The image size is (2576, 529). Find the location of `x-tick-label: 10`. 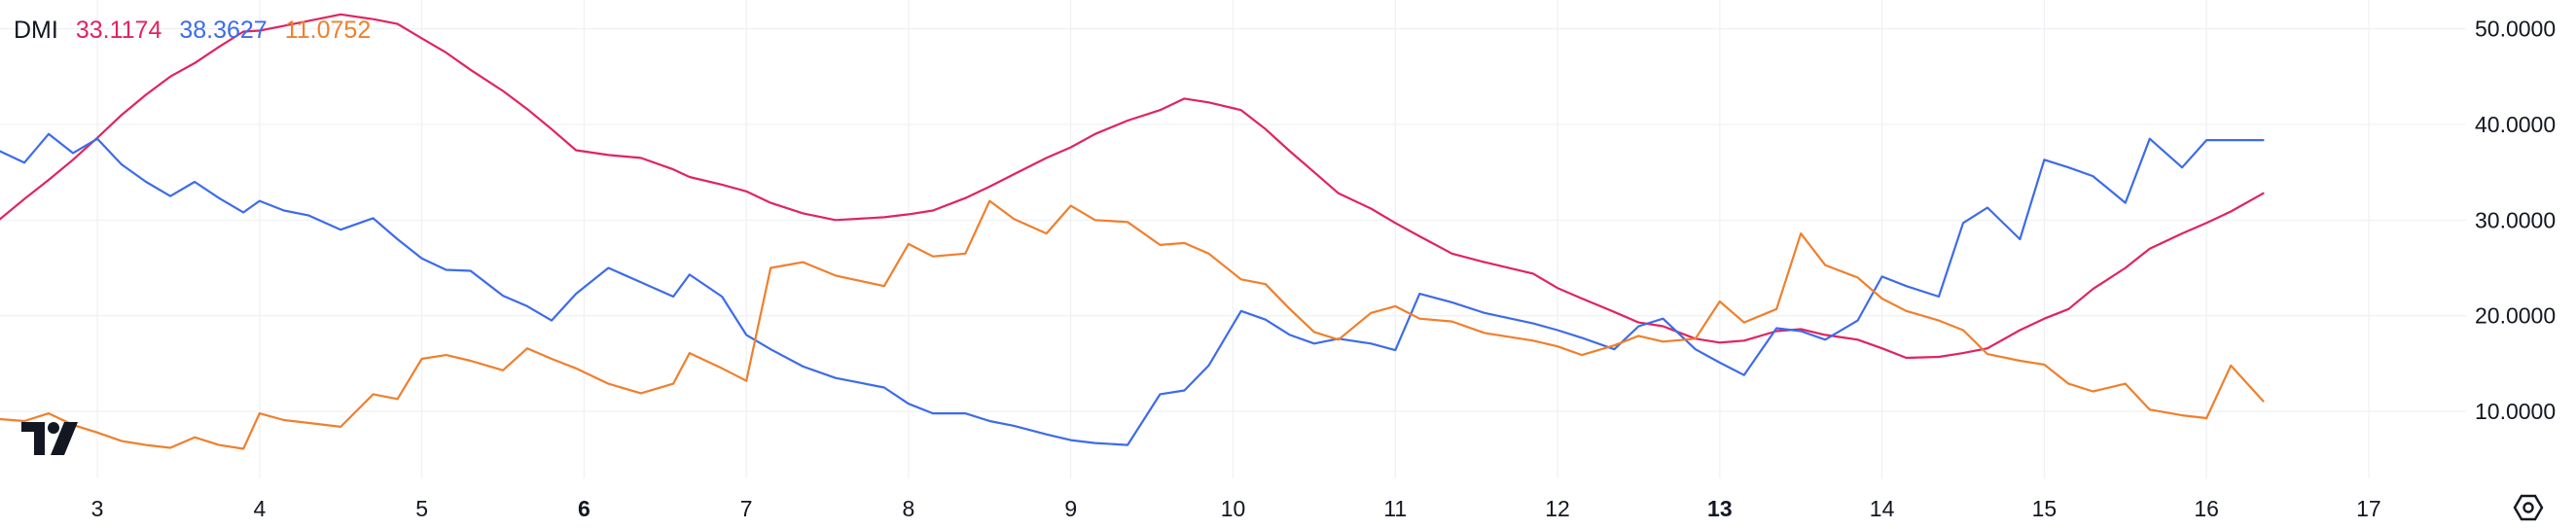

x-tick-label: 10 is located at coordinates (1233, 509).